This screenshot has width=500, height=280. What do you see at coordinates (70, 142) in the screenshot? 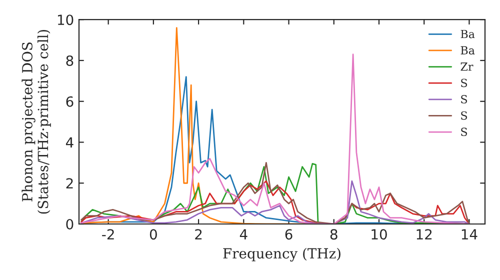
I see `y-tick-label: 4` at bounding box center [70, 142].